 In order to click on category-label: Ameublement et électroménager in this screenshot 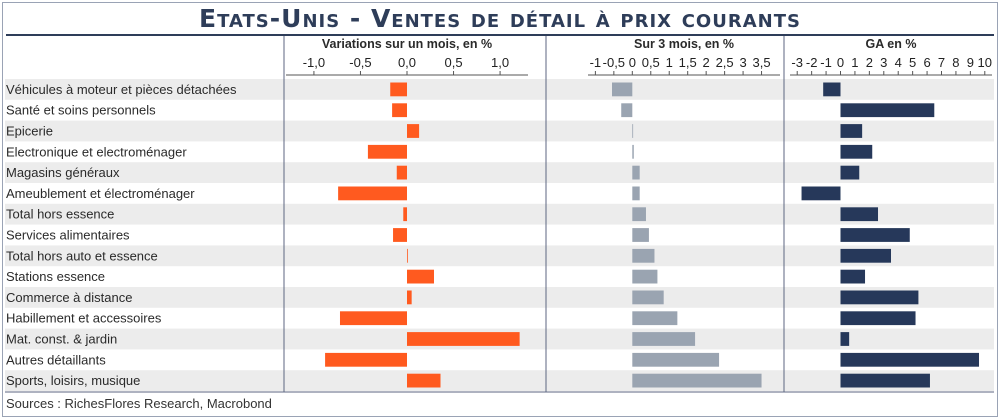, I will do `click(100, 193)`.